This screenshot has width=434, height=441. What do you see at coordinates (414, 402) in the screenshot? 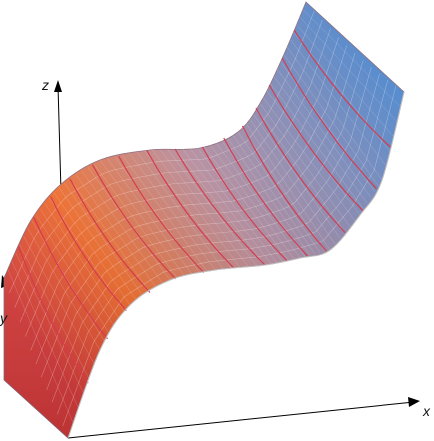
I see `x-axis-arrowhead` at bounding box center [414, 402].